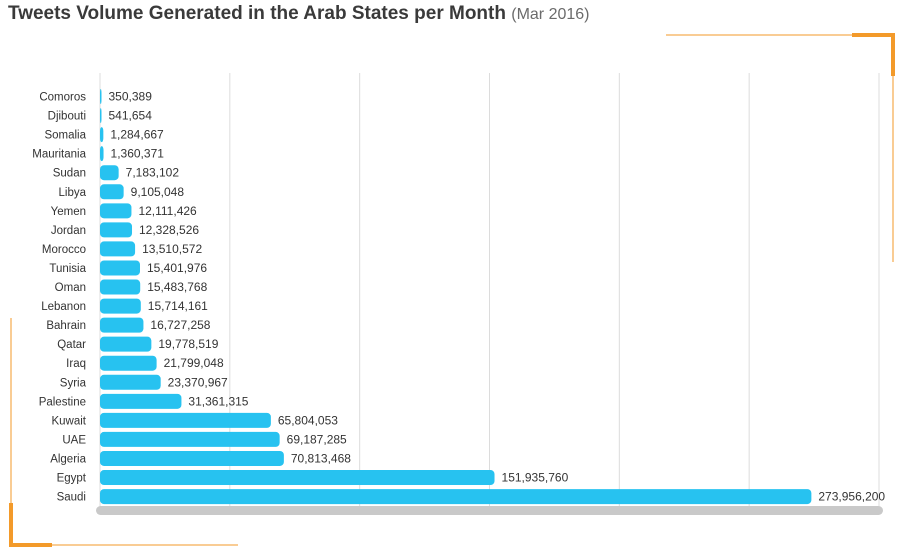 Image resolution: width=900 pixels, height=553 pixels. Describe the element at coordinates (178, 306) in the screenshot. I see `value-label: 15,714,161` at that location.